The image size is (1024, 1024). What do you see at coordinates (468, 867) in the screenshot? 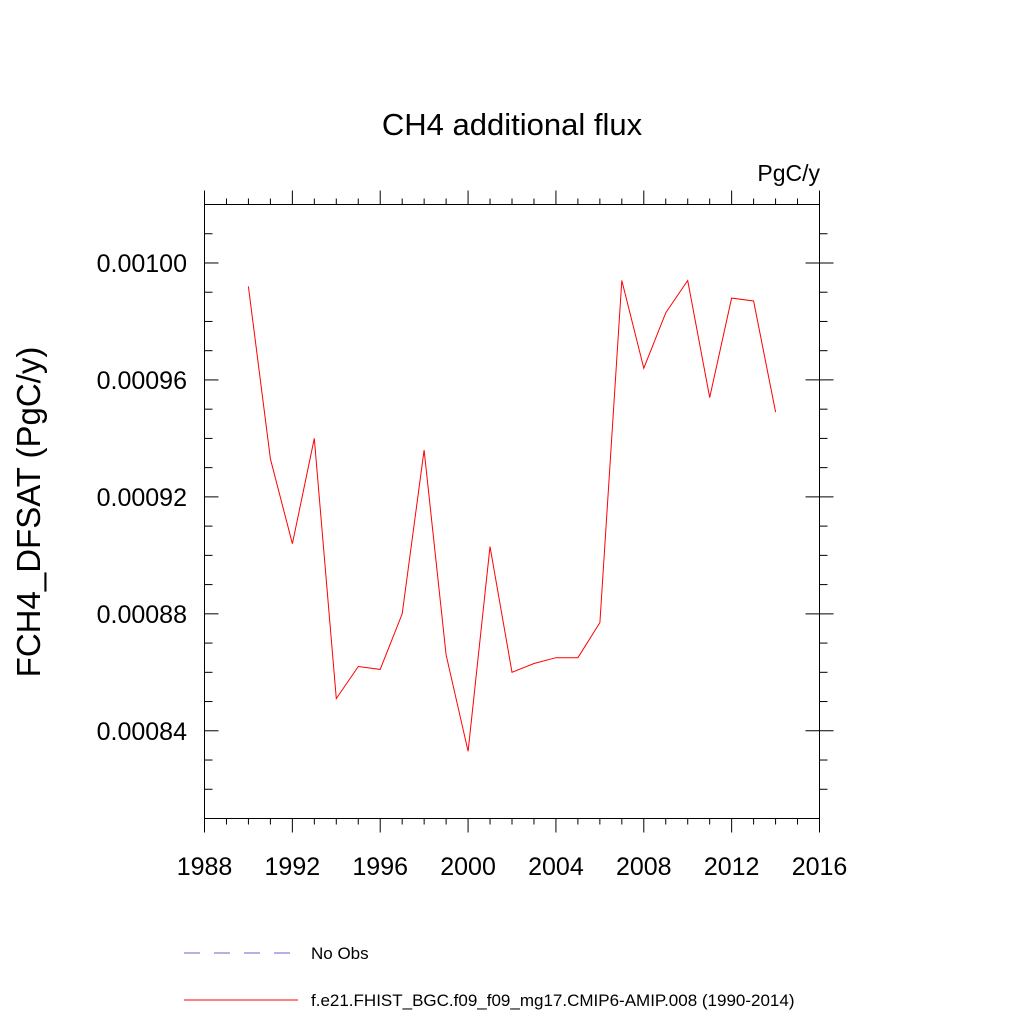
I see `x-tick-label: 2000` at bounding box center [468, 867].